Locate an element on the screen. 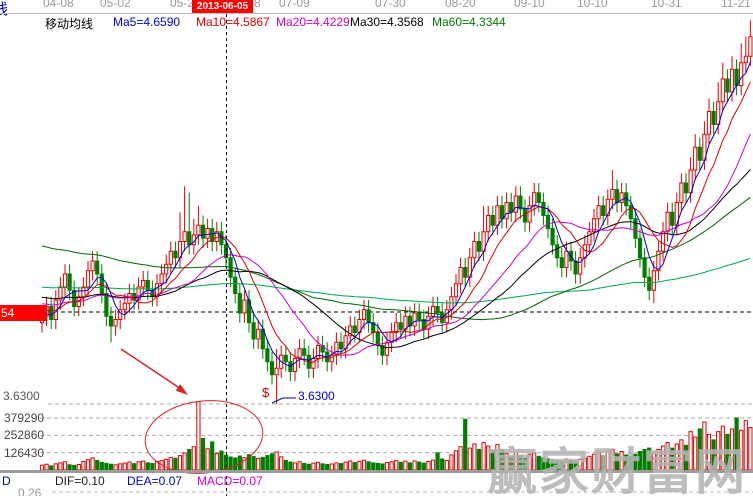  highlighted-date-badge: 2013-06-05 is located at coordinates (222, 6).